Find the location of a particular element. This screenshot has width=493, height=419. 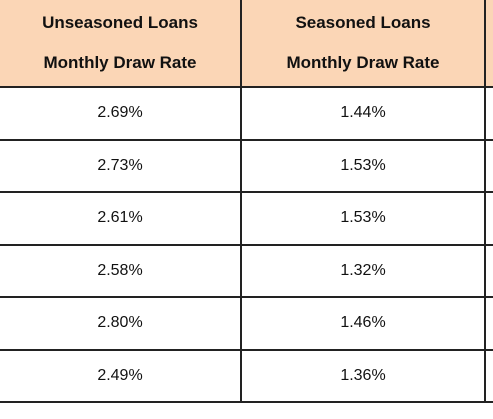

table-cell: 1.44% is located at coordinates (364, 114).